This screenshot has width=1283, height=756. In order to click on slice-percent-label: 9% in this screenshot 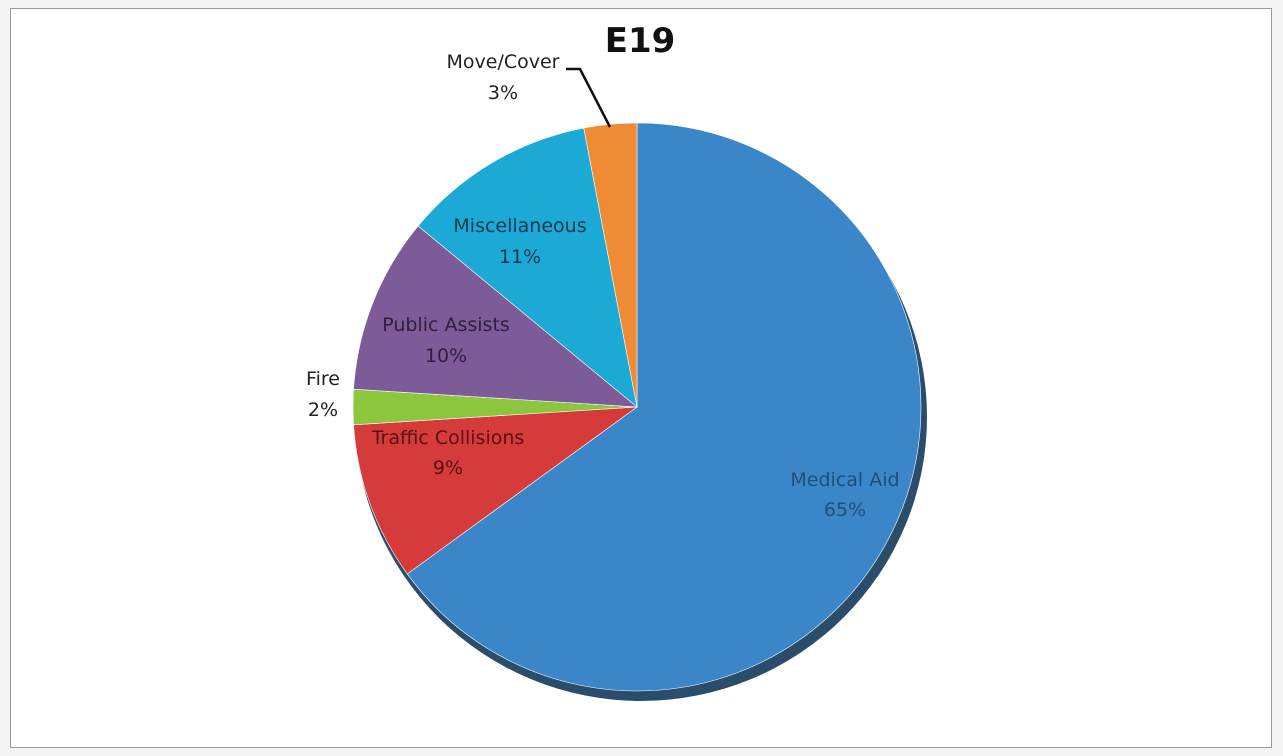, I will do `click(448, 468)`.